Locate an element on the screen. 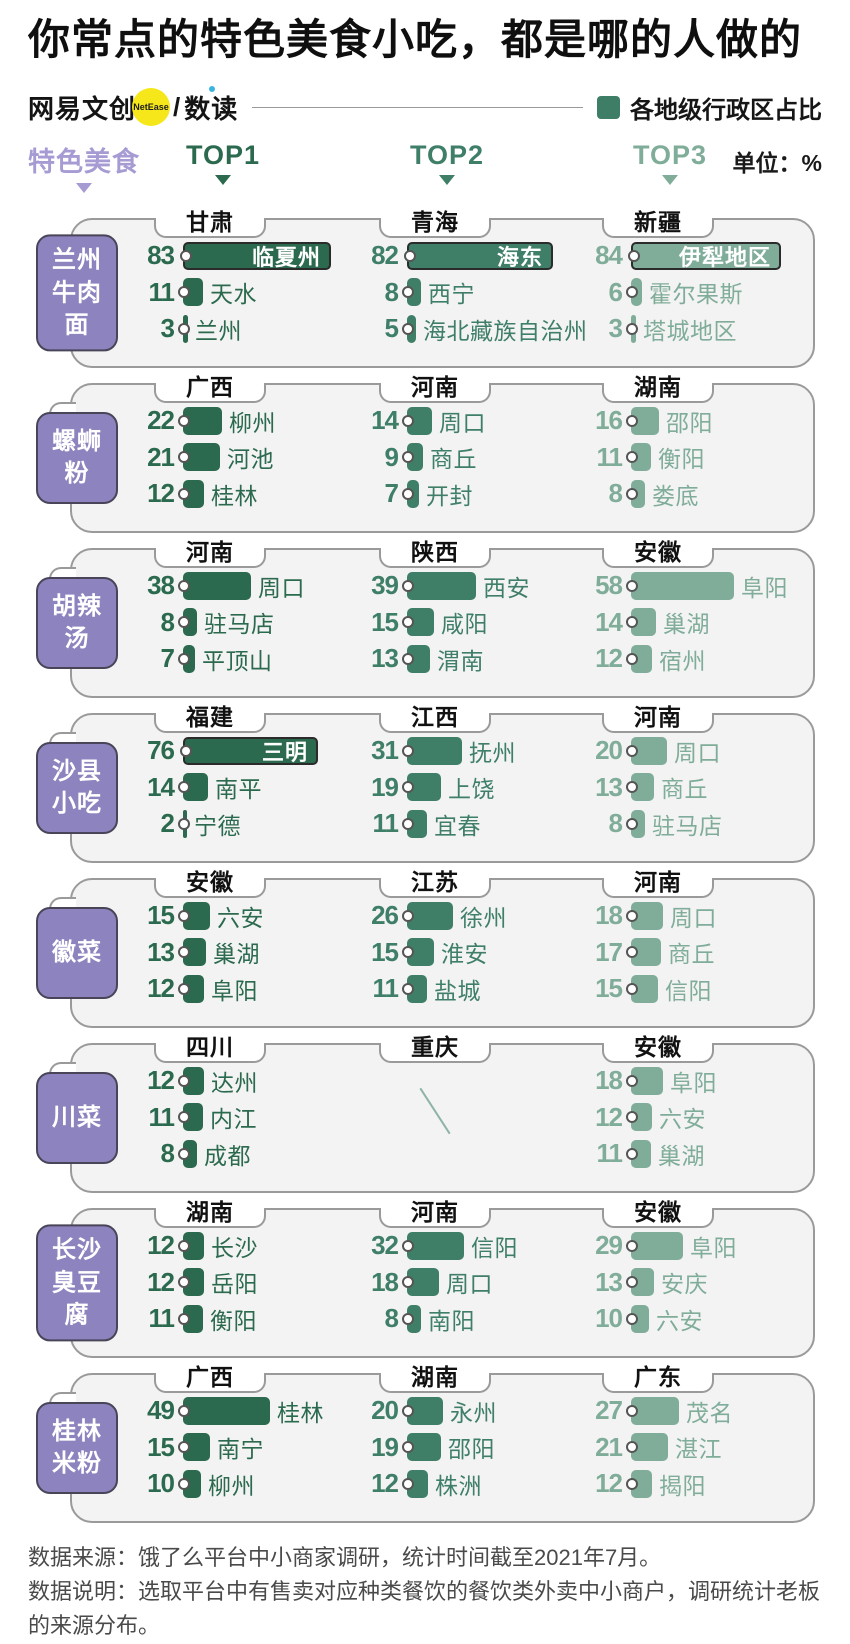 This screenshot has height=1644, width=850. province-label: 广东 is located at coordinates (658, 1377).